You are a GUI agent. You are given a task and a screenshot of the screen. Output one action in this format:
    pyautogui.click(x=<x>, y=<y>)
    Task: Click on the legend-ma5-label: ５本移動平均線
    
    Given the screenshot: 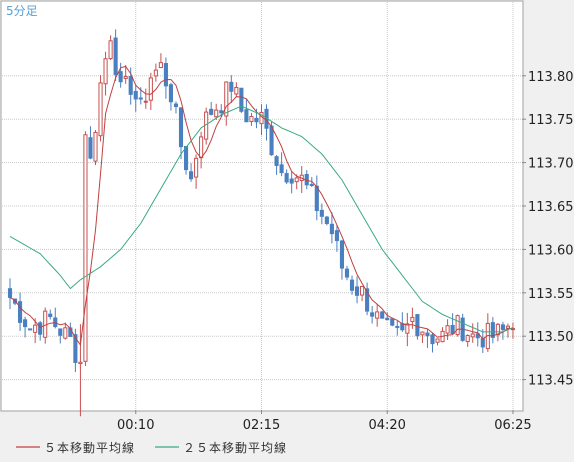 What is the action you would take?
    pyautogui.click(x=89, y=447)
    